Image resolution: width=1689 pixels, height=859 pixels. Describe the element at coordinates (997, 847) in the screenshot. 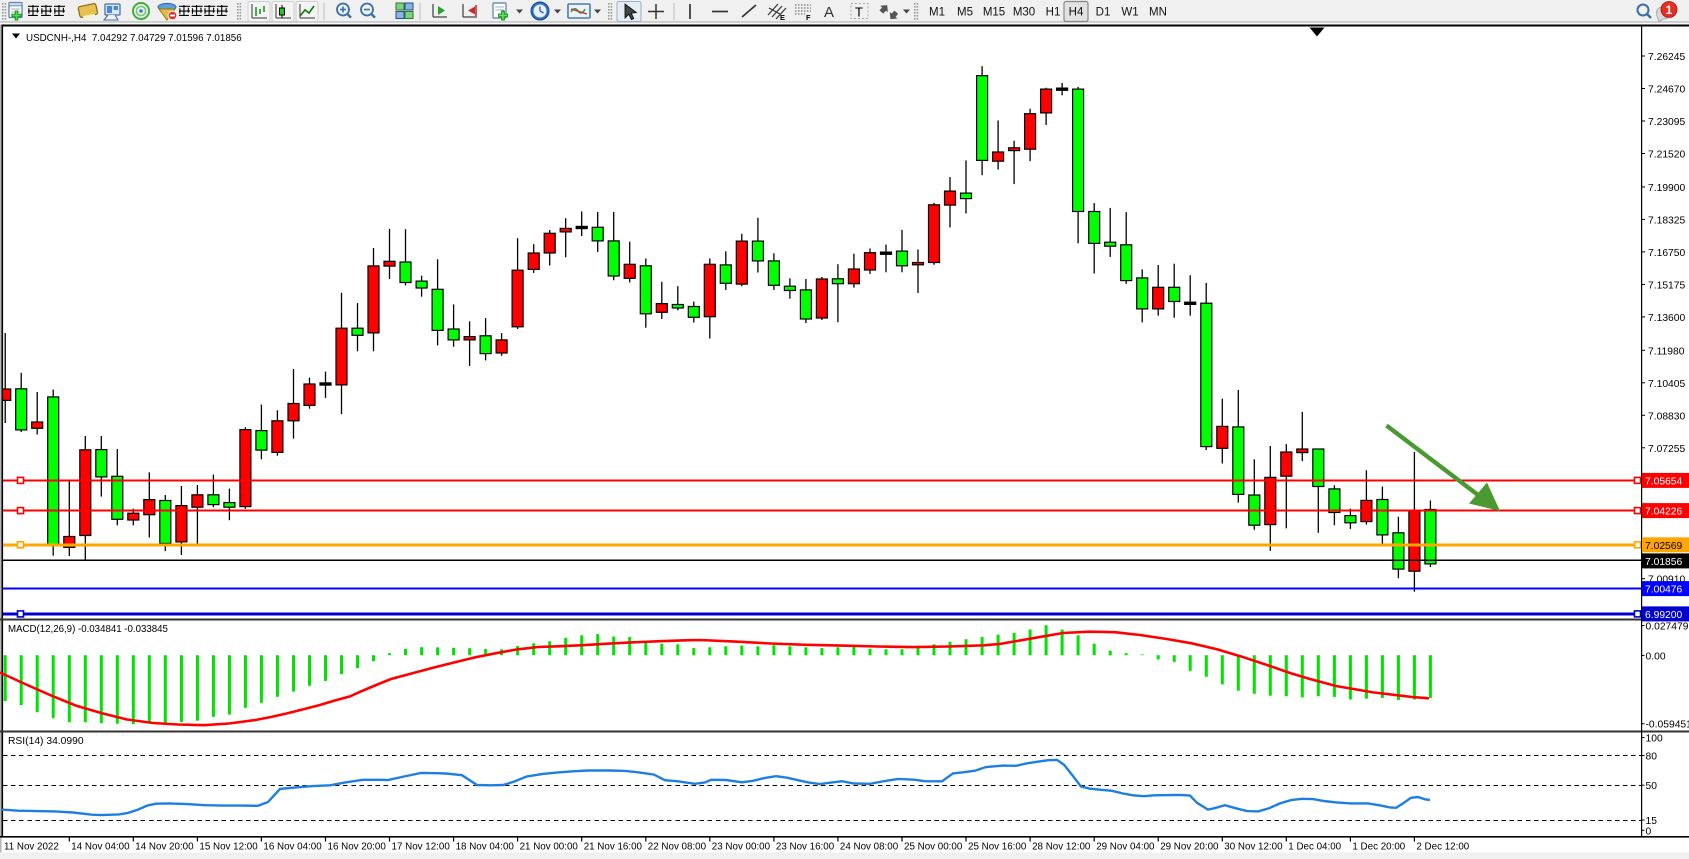

I see `svg-text: 25 Nov 16:00` at that location.